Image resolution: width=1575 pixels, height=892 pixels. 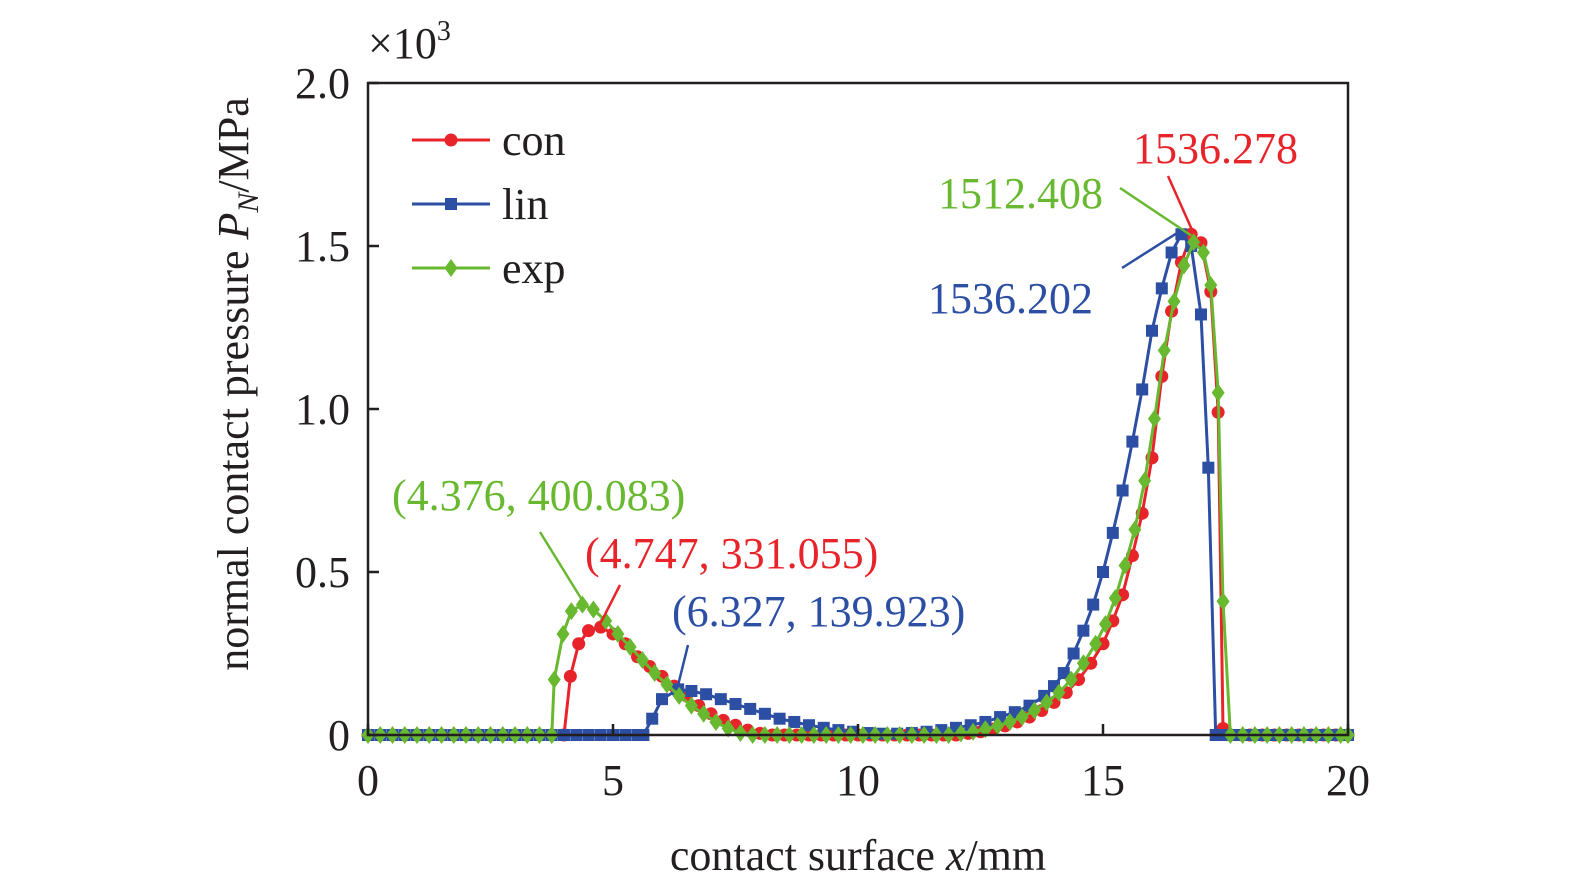 I want to click on y-tick-label: 0.5, so click(x=322, y=572).